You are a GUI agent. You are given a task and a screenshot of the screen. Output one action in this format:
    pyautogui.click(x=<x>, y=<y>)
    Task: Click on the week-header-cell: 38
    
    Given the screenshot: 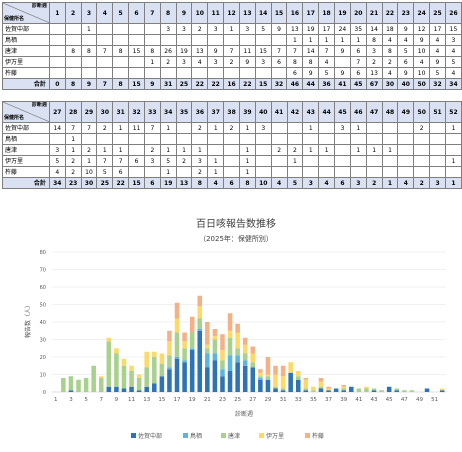 What is the action you would take?
    pyautogui.click(x=231, y=112)
    